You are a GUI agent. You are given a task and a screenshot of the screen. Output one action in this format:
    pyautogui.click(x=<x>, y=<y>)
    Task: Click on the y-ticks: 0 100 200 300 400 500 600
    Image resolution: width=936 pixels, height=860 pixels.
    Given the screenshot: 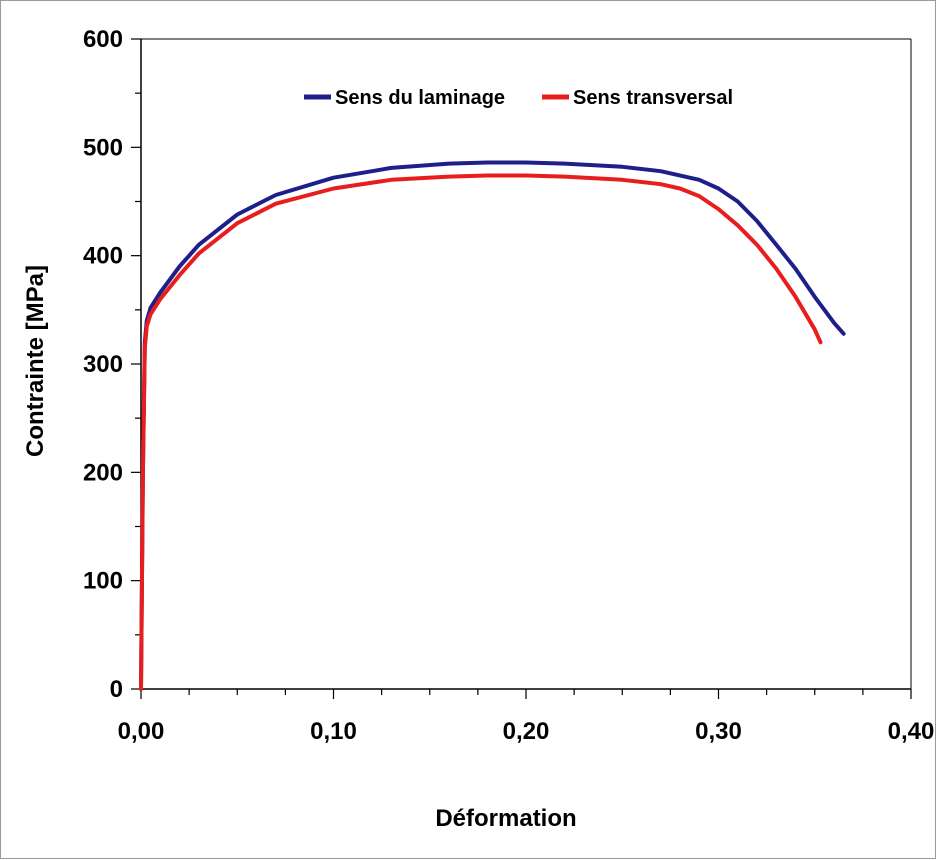 What is the action you would take?
    pyautogui.click(x=112, y=364)
    